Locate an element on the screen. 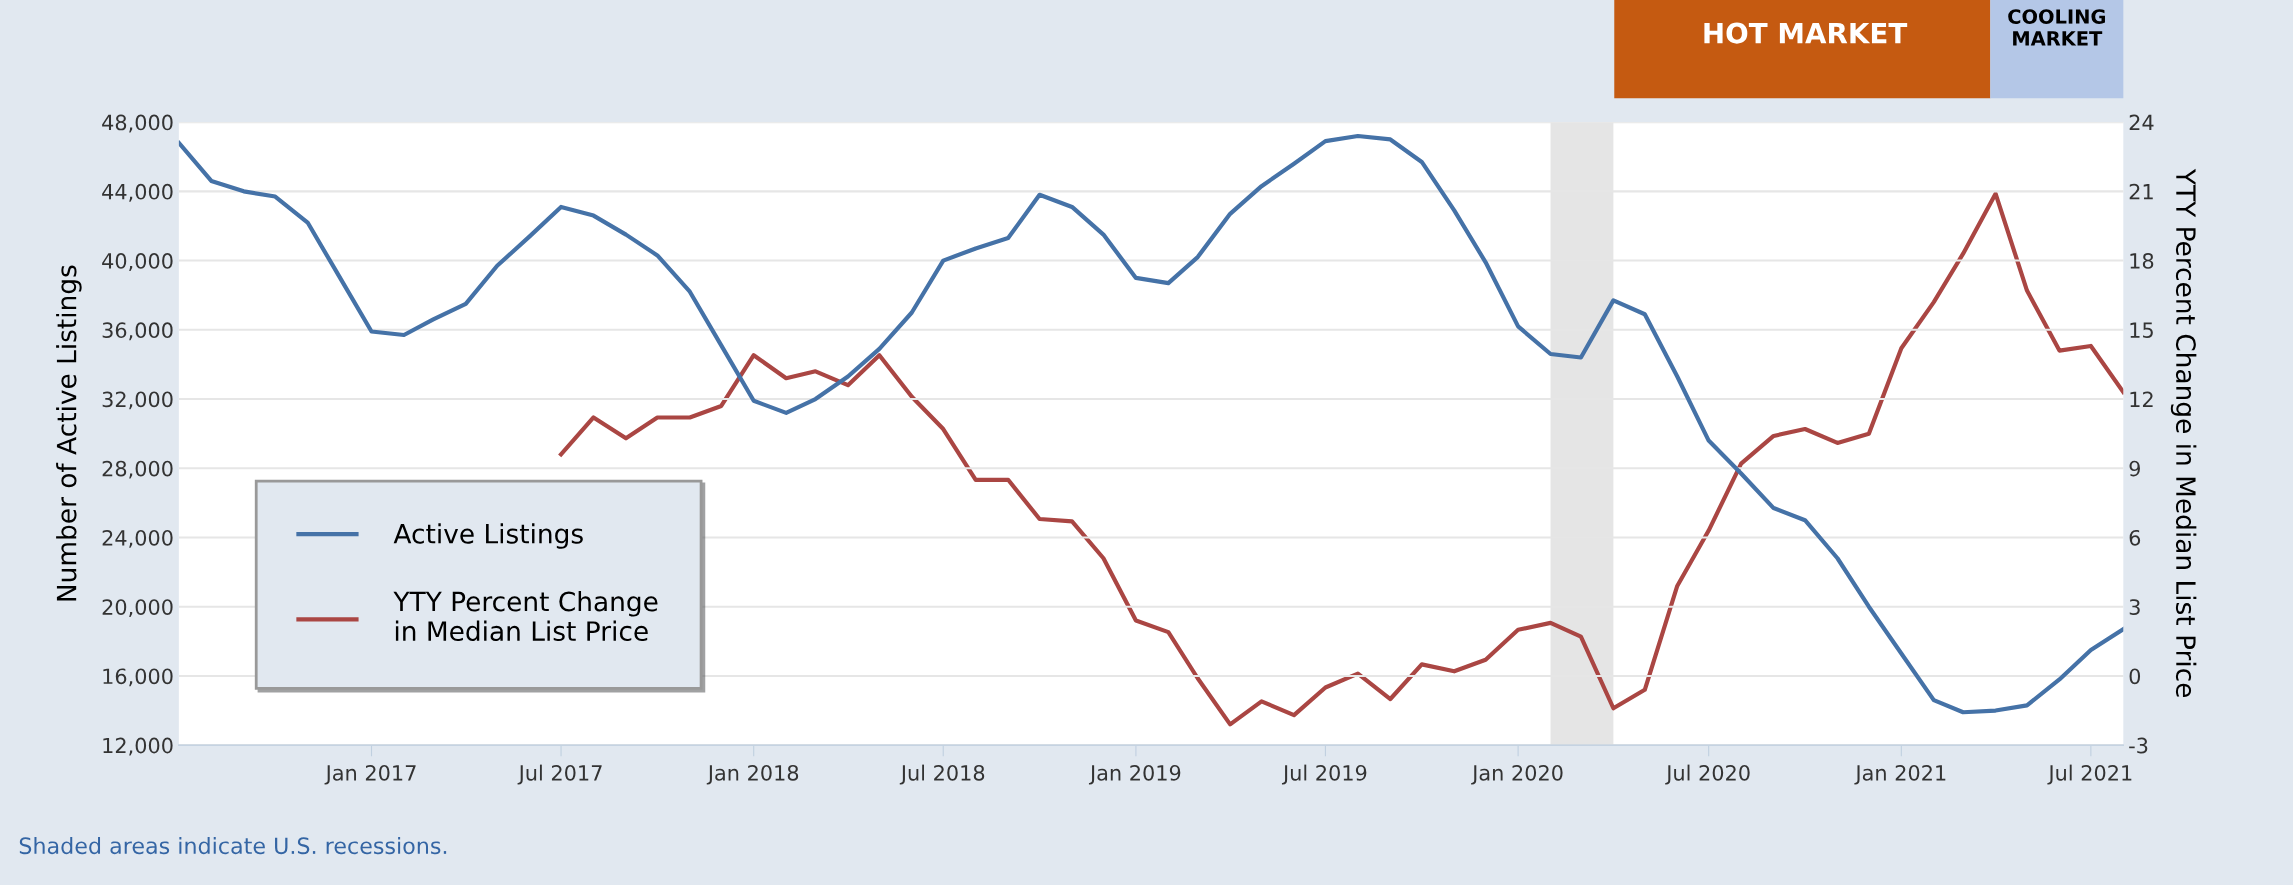 The image size is (2293, 885). y2-tick-label: 0 is located at coordinates (2135, 676).